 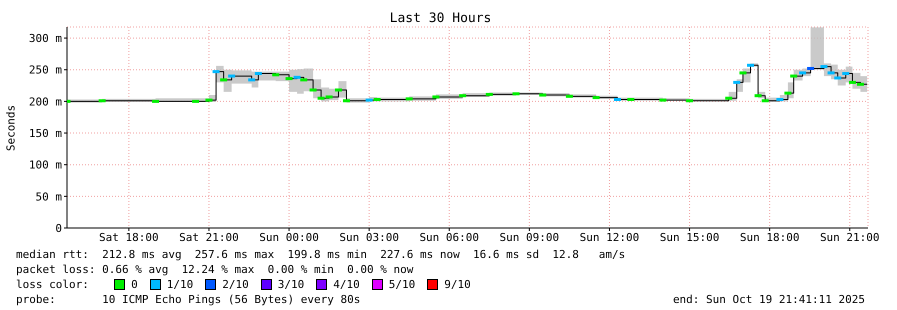 I want to click on x-tick-label: Sun 00:00, so click(x=289, y=237).